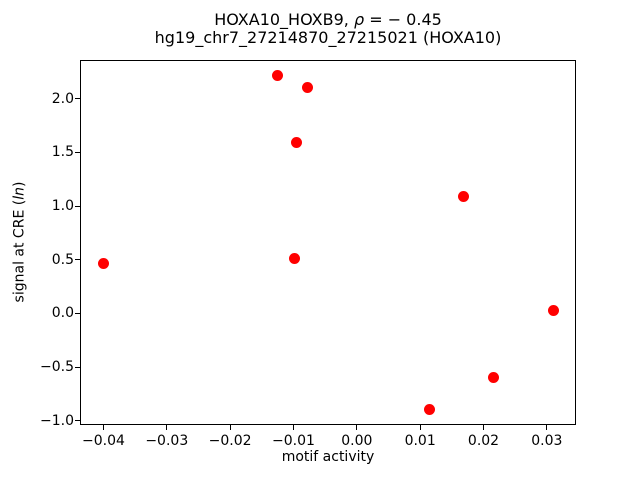 The height and width of the screenshot is (480, 640). Describe the element at coordinates (328, 37) in the screenshot. I see `chart-title-line2: hg19_chr7_27214870_27215021 (HOXA10)` at that location.